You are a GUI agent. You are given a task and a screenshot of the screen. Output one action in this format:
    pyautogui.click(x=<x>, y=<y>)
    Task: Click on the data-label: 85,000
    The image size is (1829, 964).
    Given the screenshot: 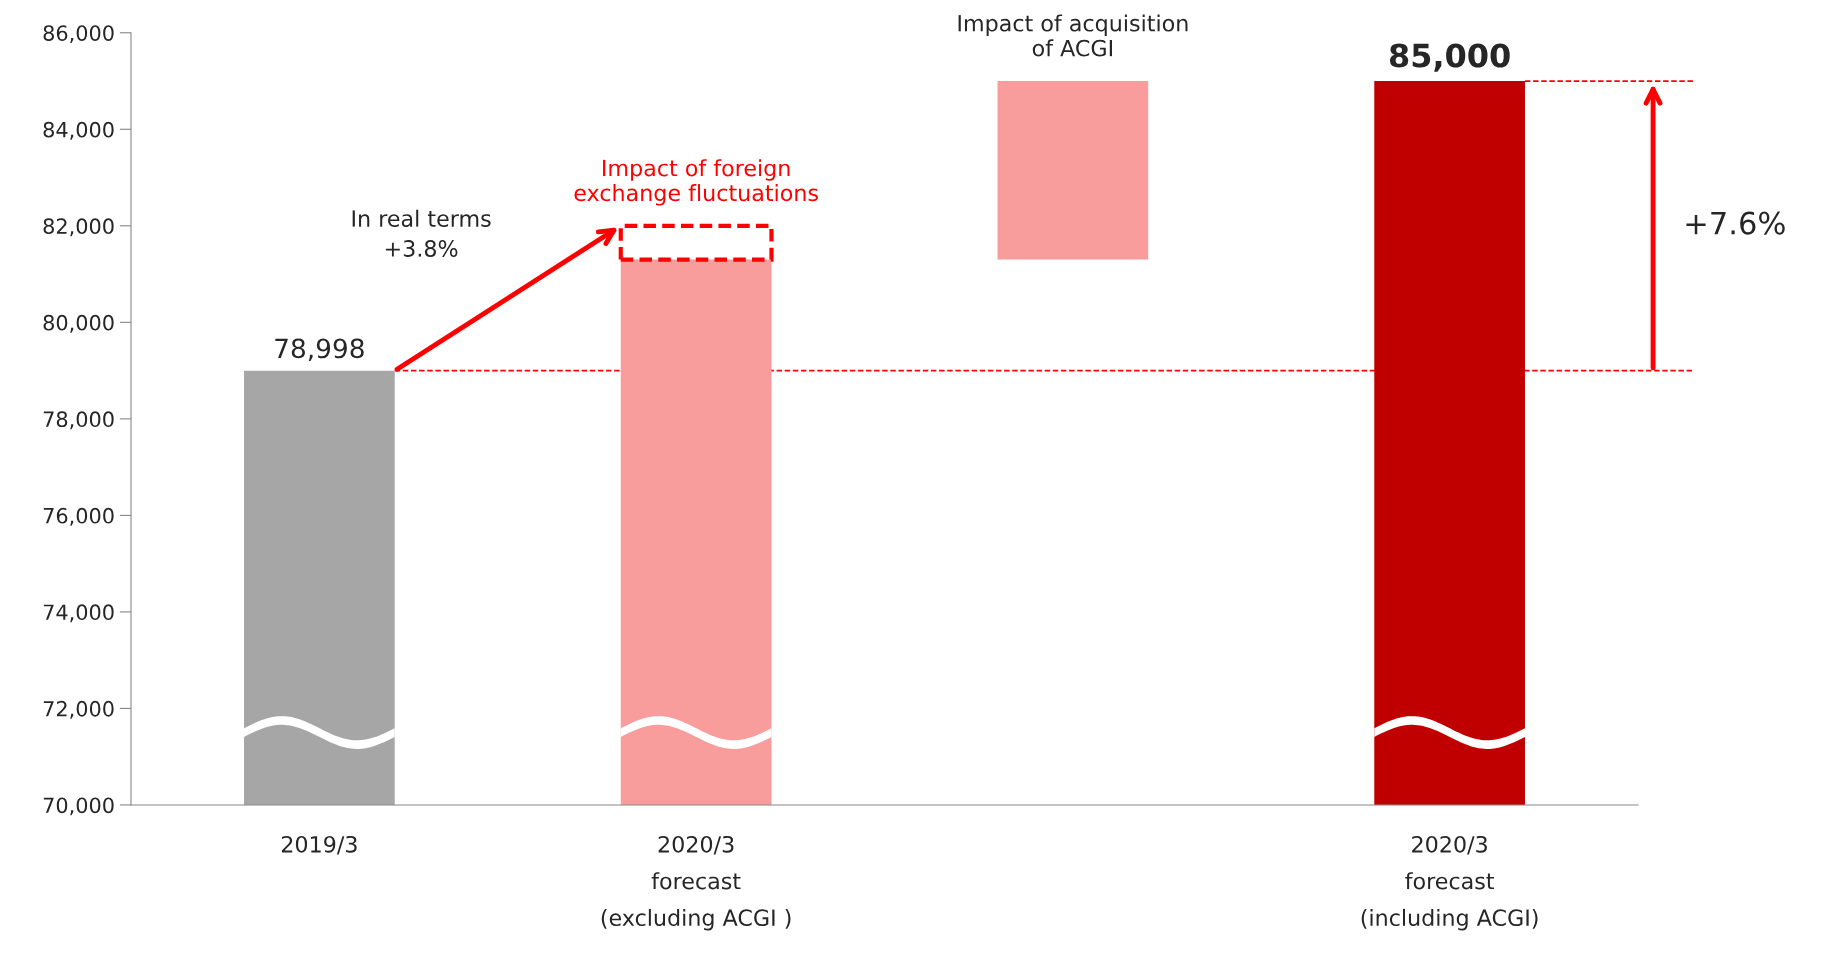 What is the action you would take?
    pyautogui.click(x=1449, y=57)
    